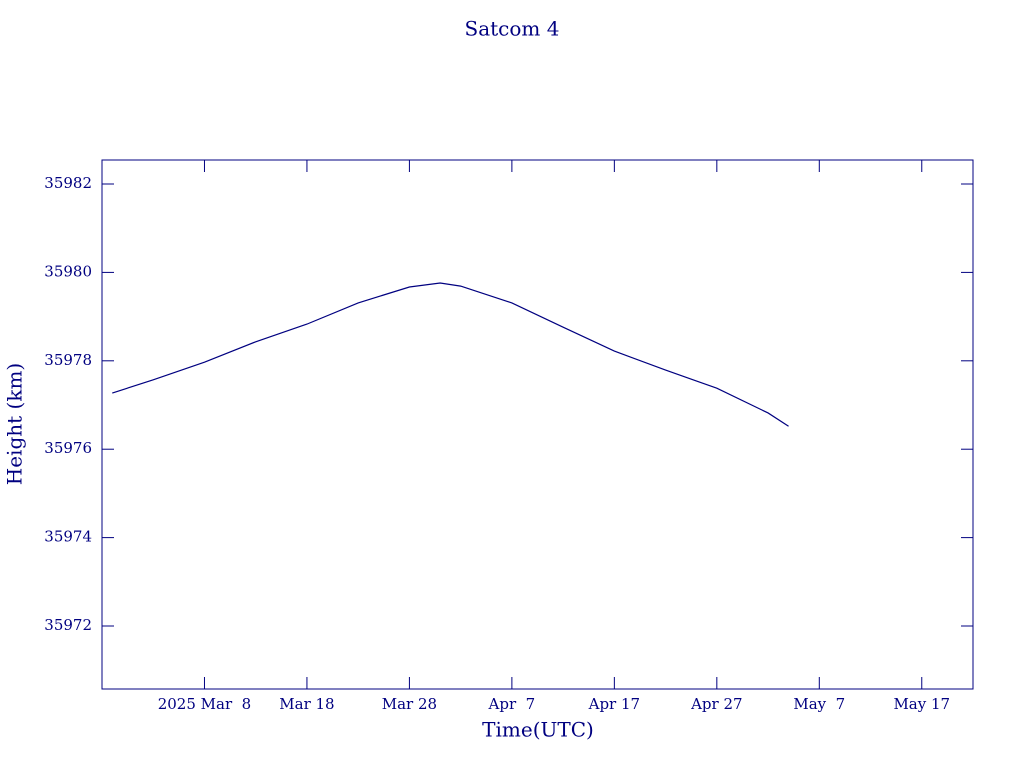 This screenshot has width=1024, height=768. I want to click on y-tick-label: 35978, so click(68, 360).